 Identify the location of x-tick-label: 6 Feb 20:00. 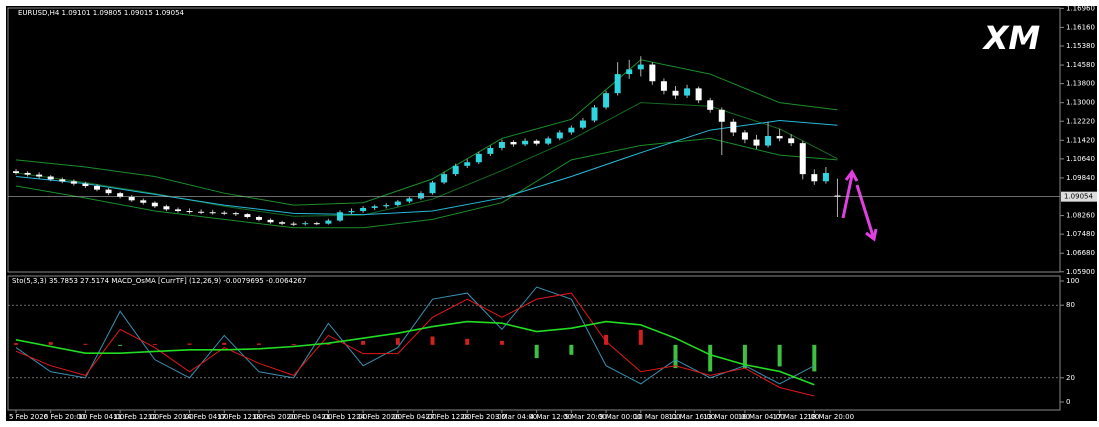
(64, 417).